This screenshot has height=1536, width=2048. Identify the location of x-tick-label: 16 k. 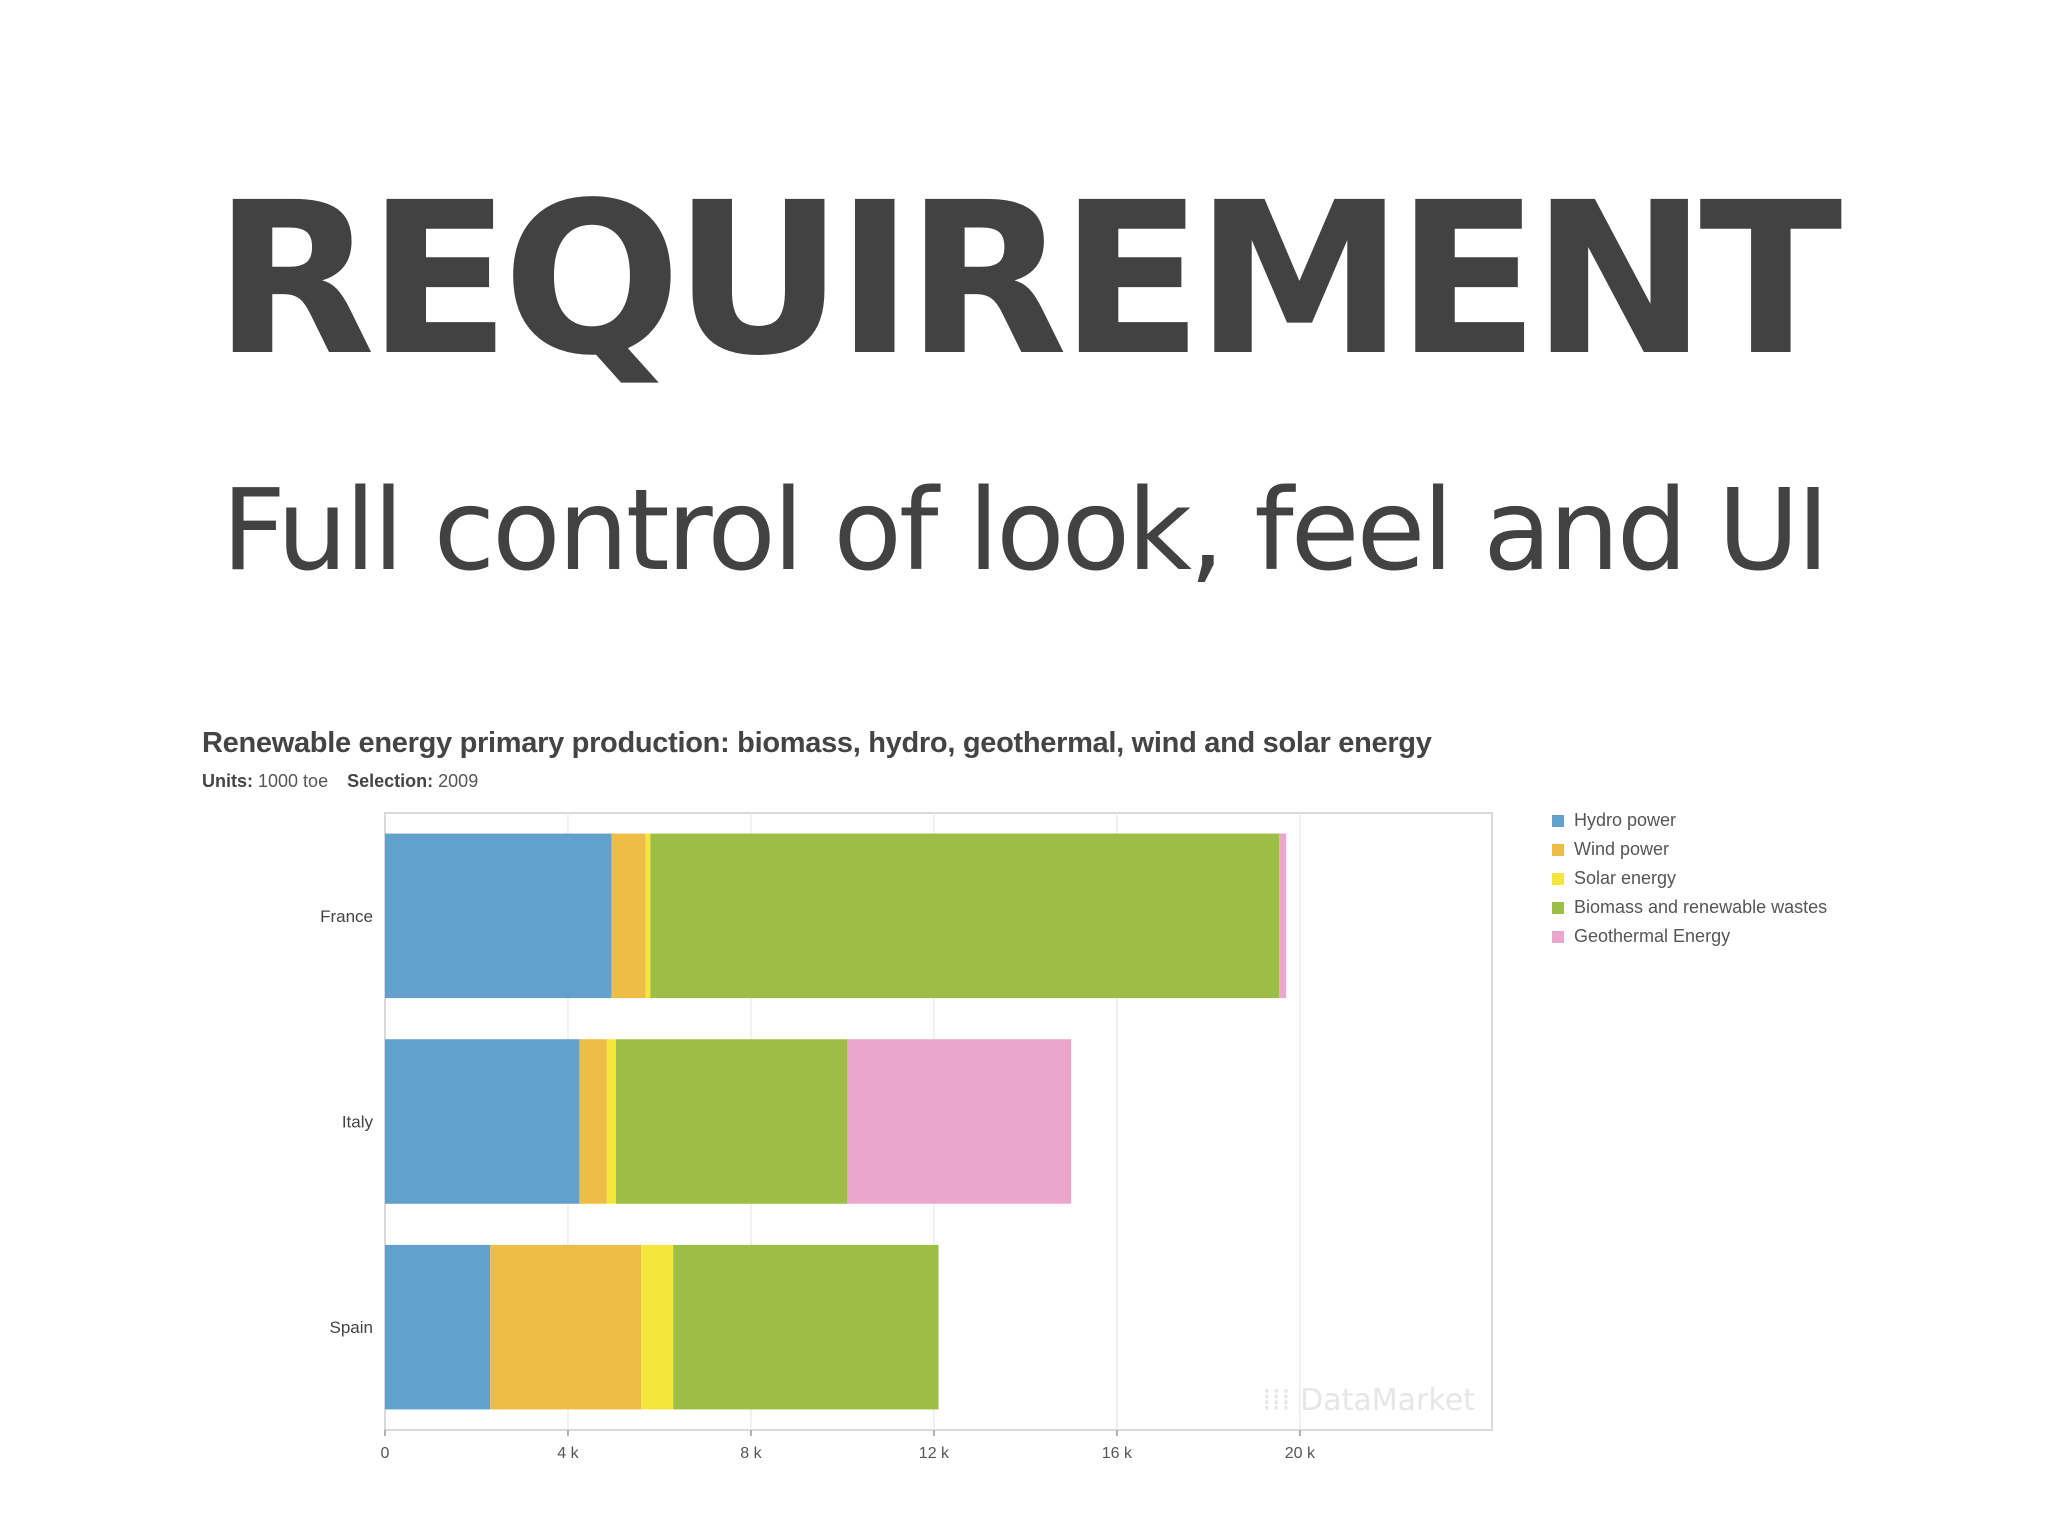
(1117, 1453).